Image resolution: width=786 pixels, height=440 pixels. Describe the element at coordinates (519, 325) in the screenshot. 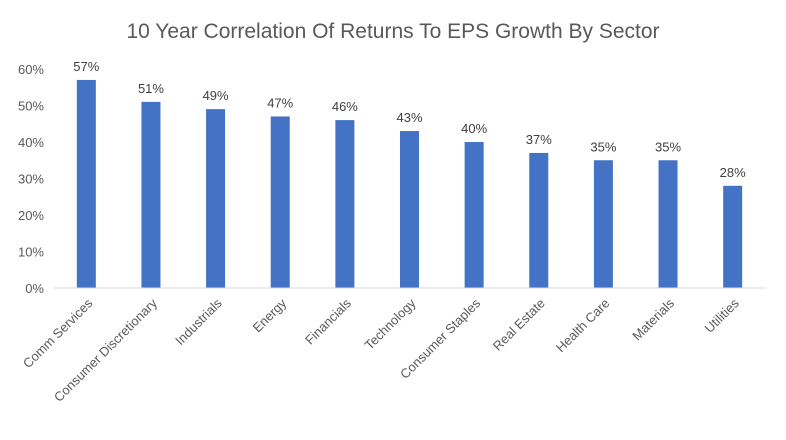

I see `x-tick-label: Real Estate` at that location.